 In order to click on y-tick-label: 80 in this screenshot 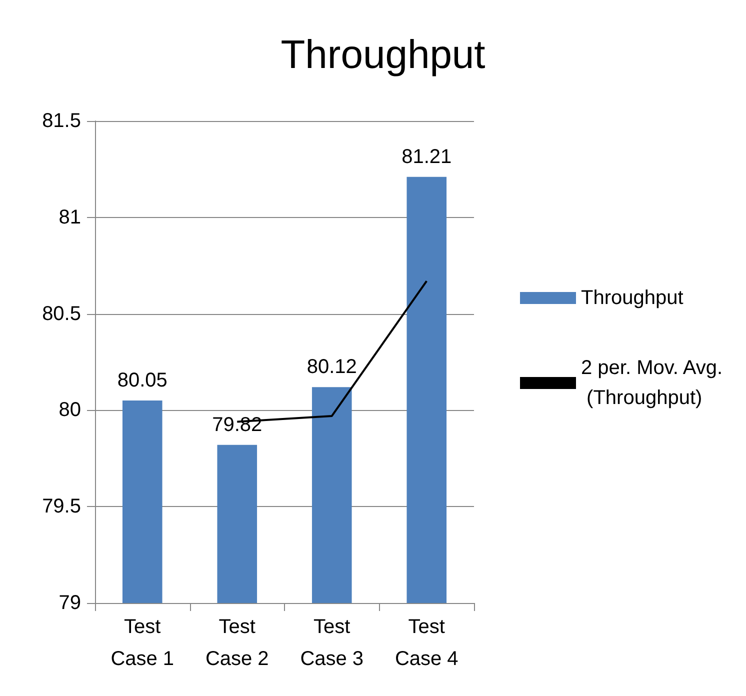, I will do `click(69, 410)`.